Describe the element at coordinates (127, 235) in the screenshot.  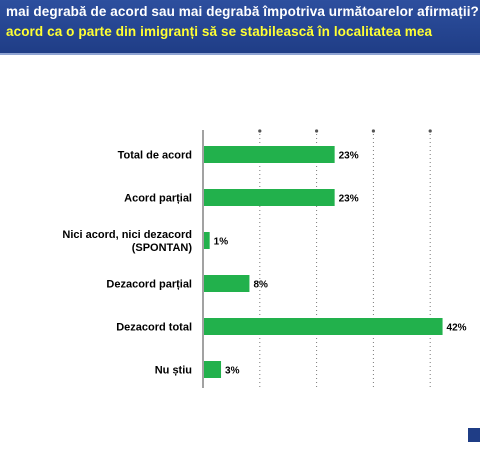
I see `category-label-line: Nici acord, nici dezacord` at that location.